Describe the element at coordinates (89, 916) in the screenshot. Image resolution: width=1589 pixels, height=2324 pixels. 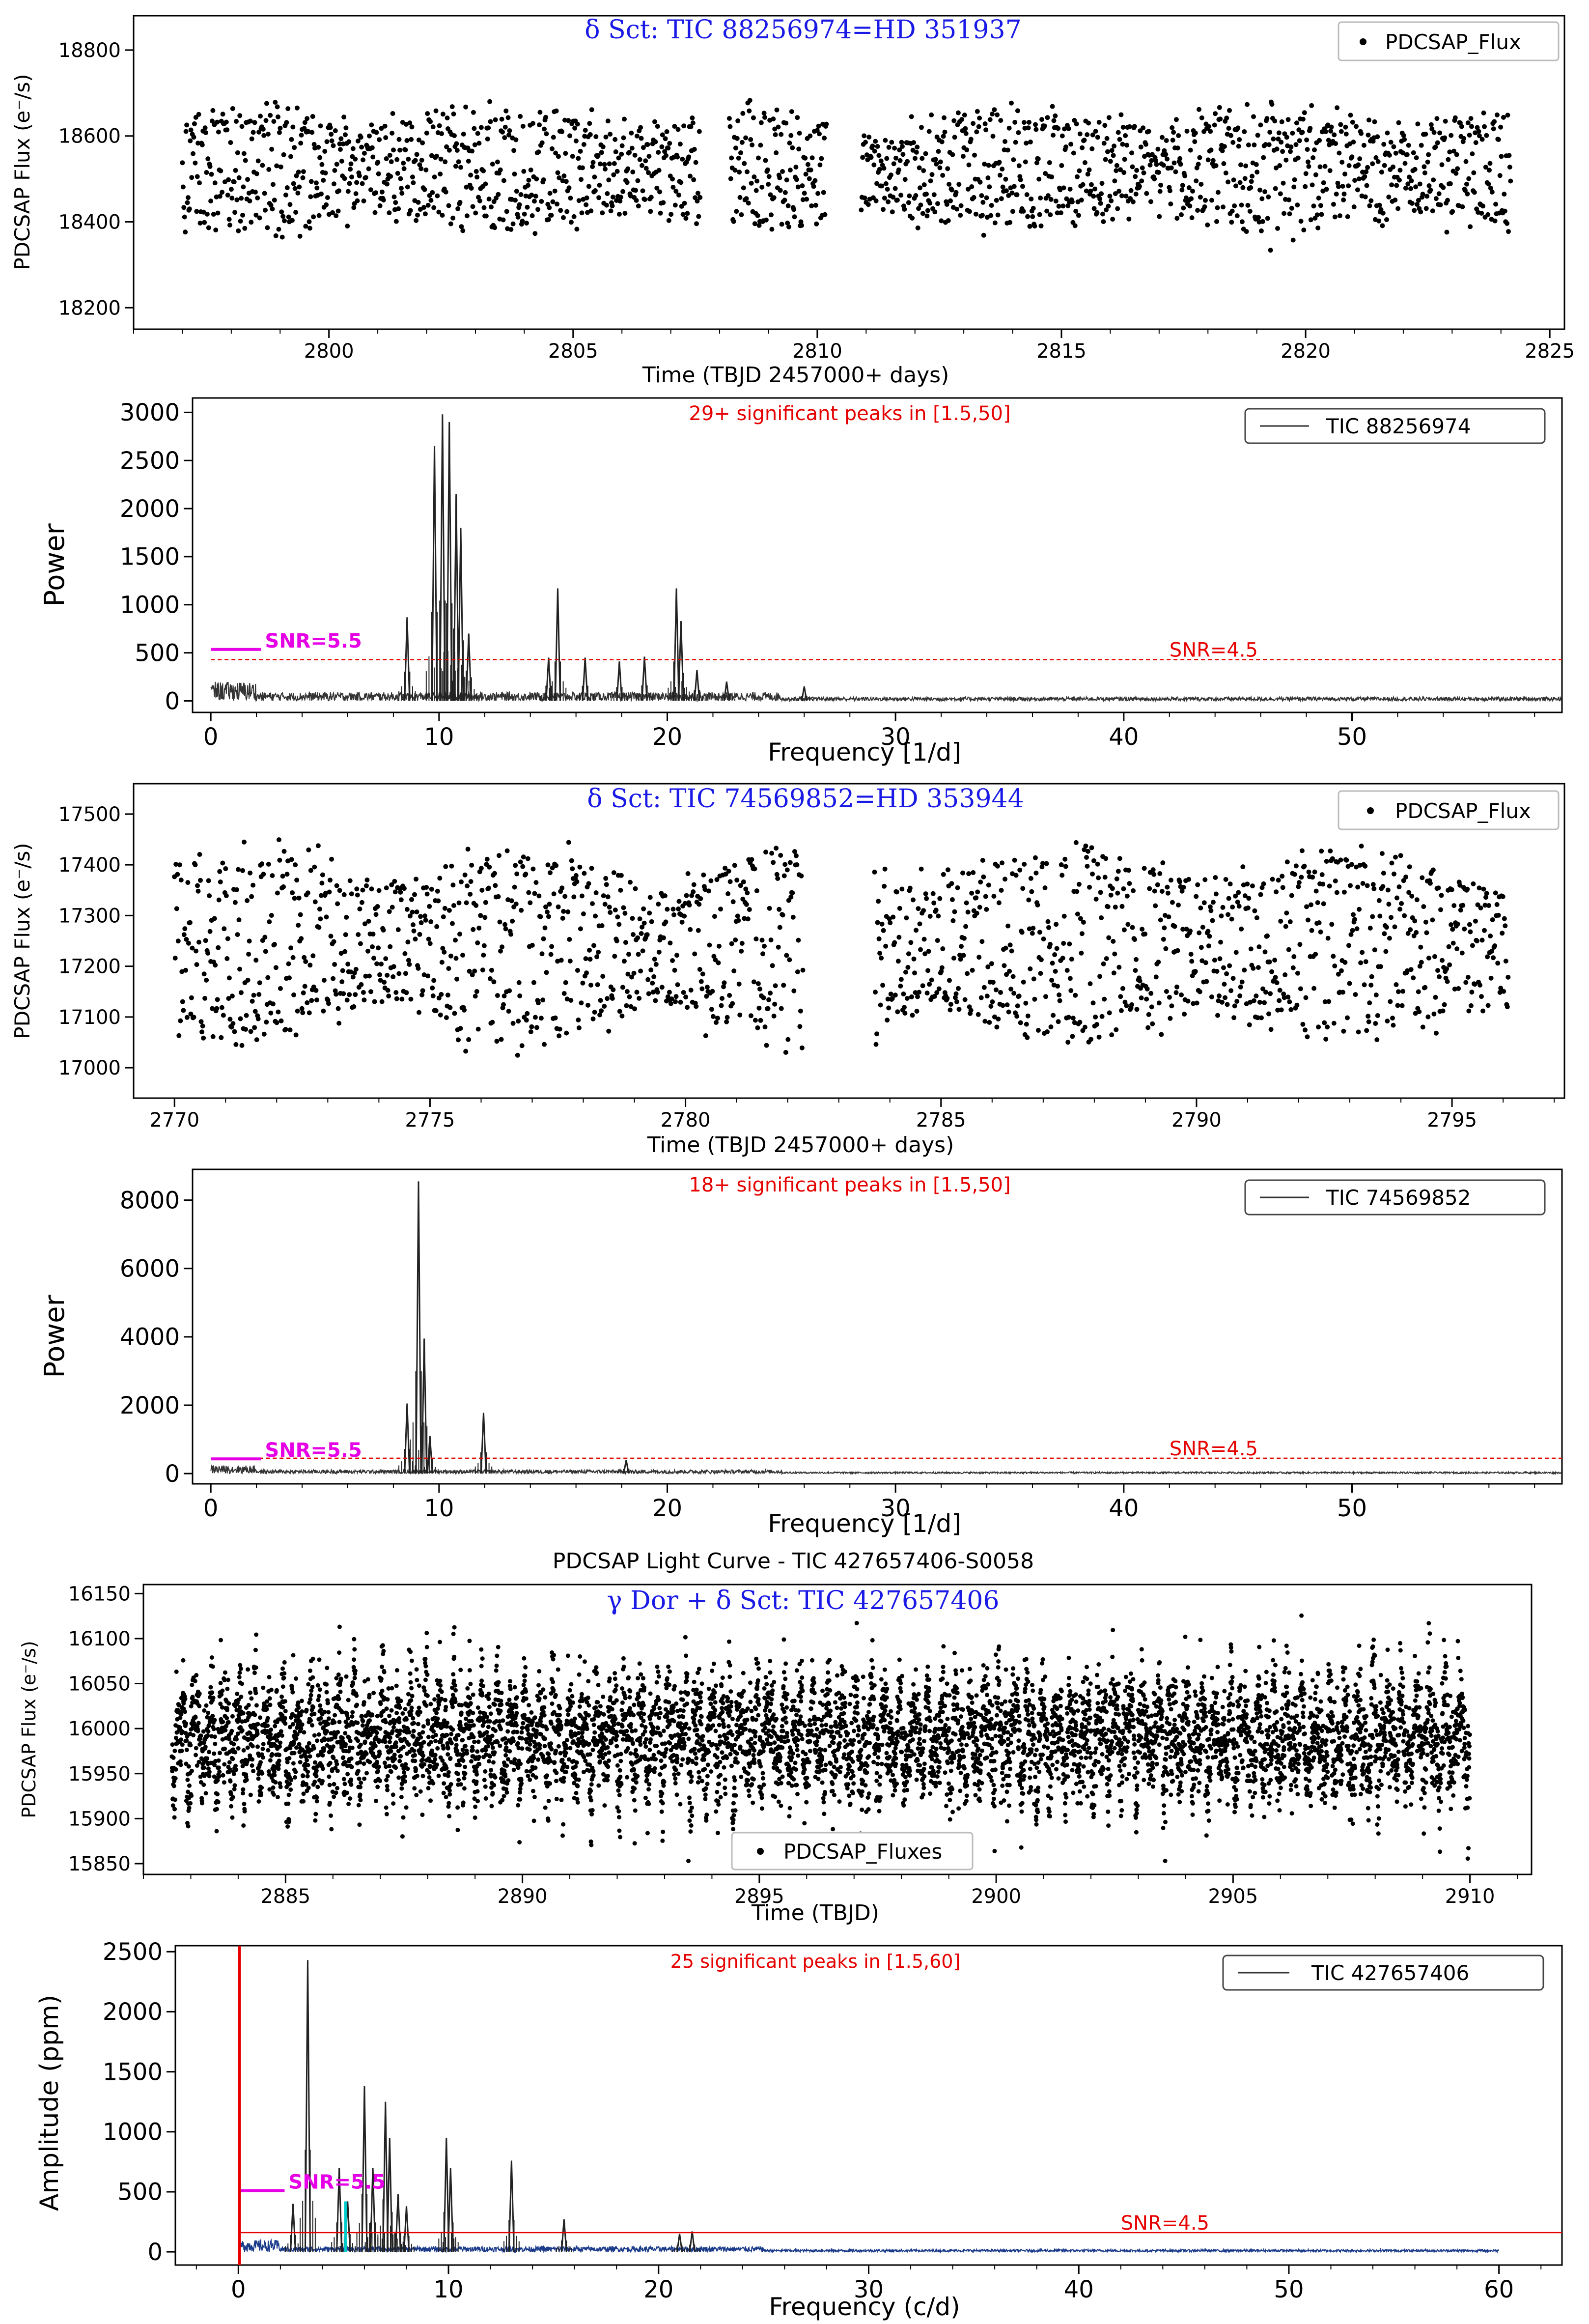
I see `y-tick-label: 17300` at that location.